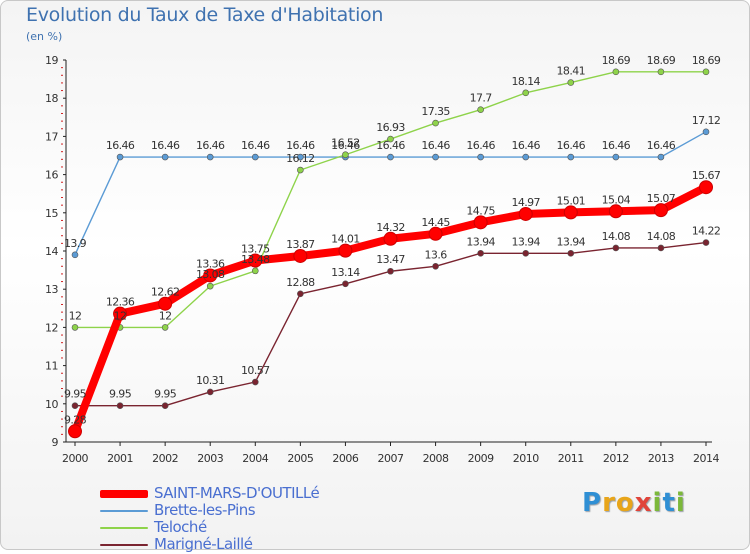 The height and width of the screenshot is (554, 750). Describe the element at coordinates (300, 244) in the screenshot. I see `data-label: 13.87` at that location.